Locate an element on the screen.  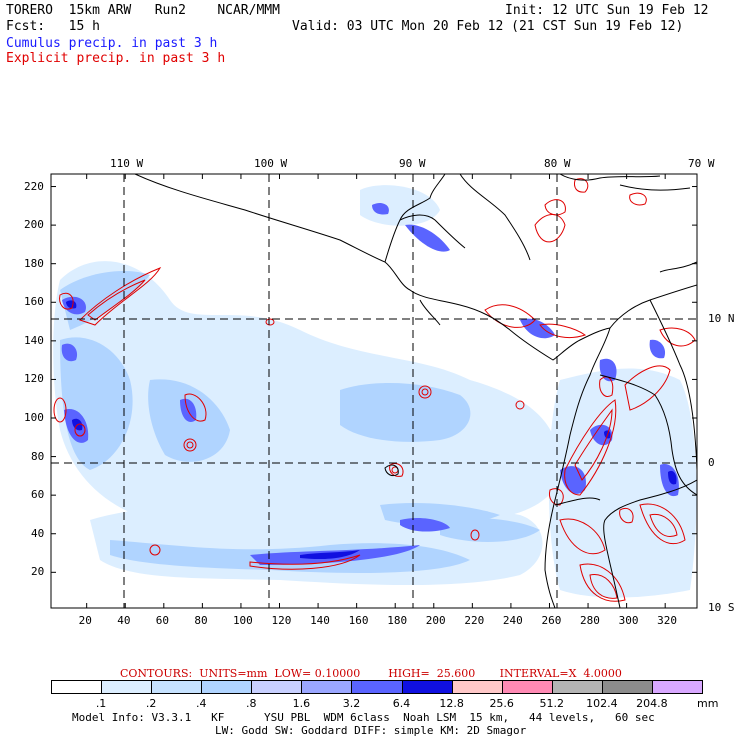
forecast-hour: Fcst: 15 h is located at coordinates (53, 26).